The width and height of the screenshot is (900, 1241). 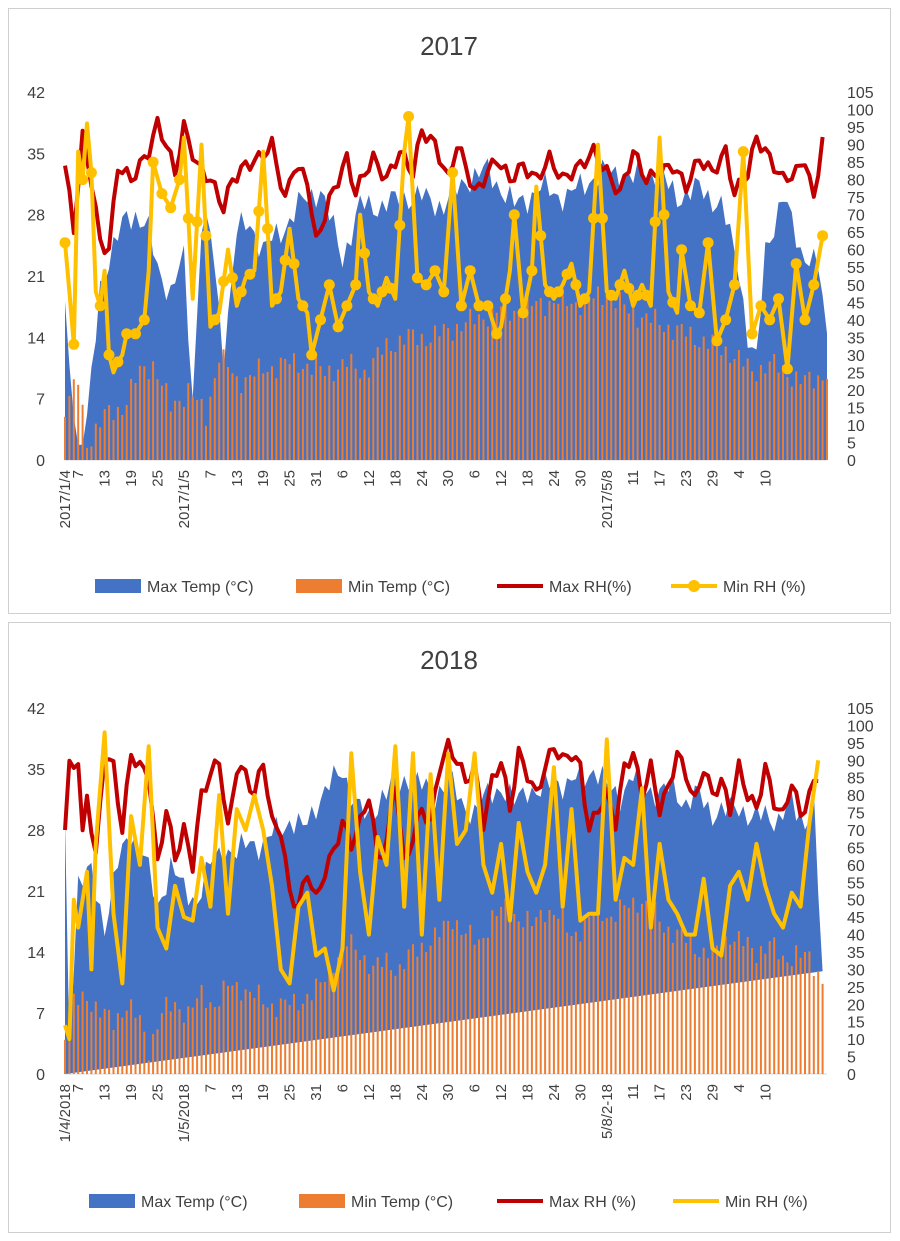 What do you see at coordinates (36, 892) in the screenshot?
I see `y-left-tick-label: 21` at bounding box center [36, 892].